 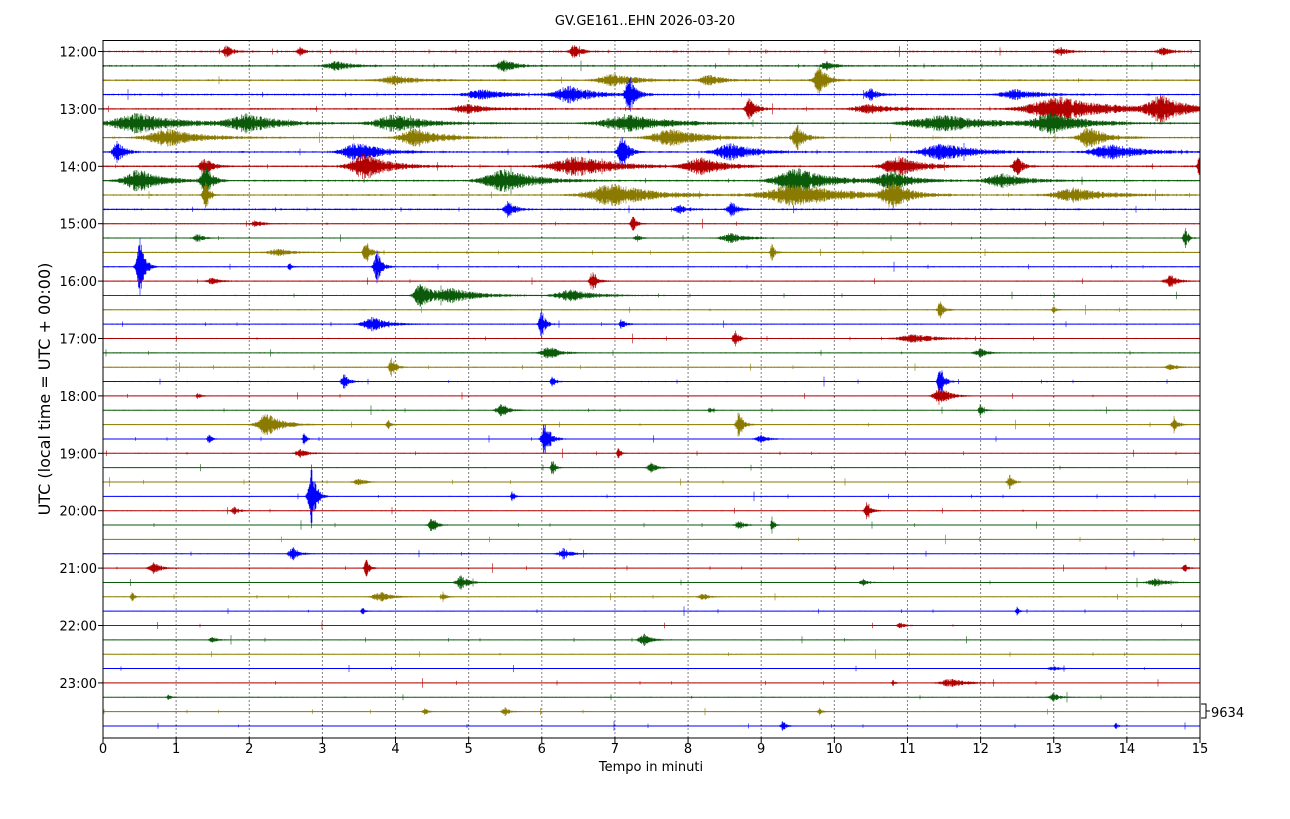 I want to click on x-tick-label: 1, so click(x=176, y=749).